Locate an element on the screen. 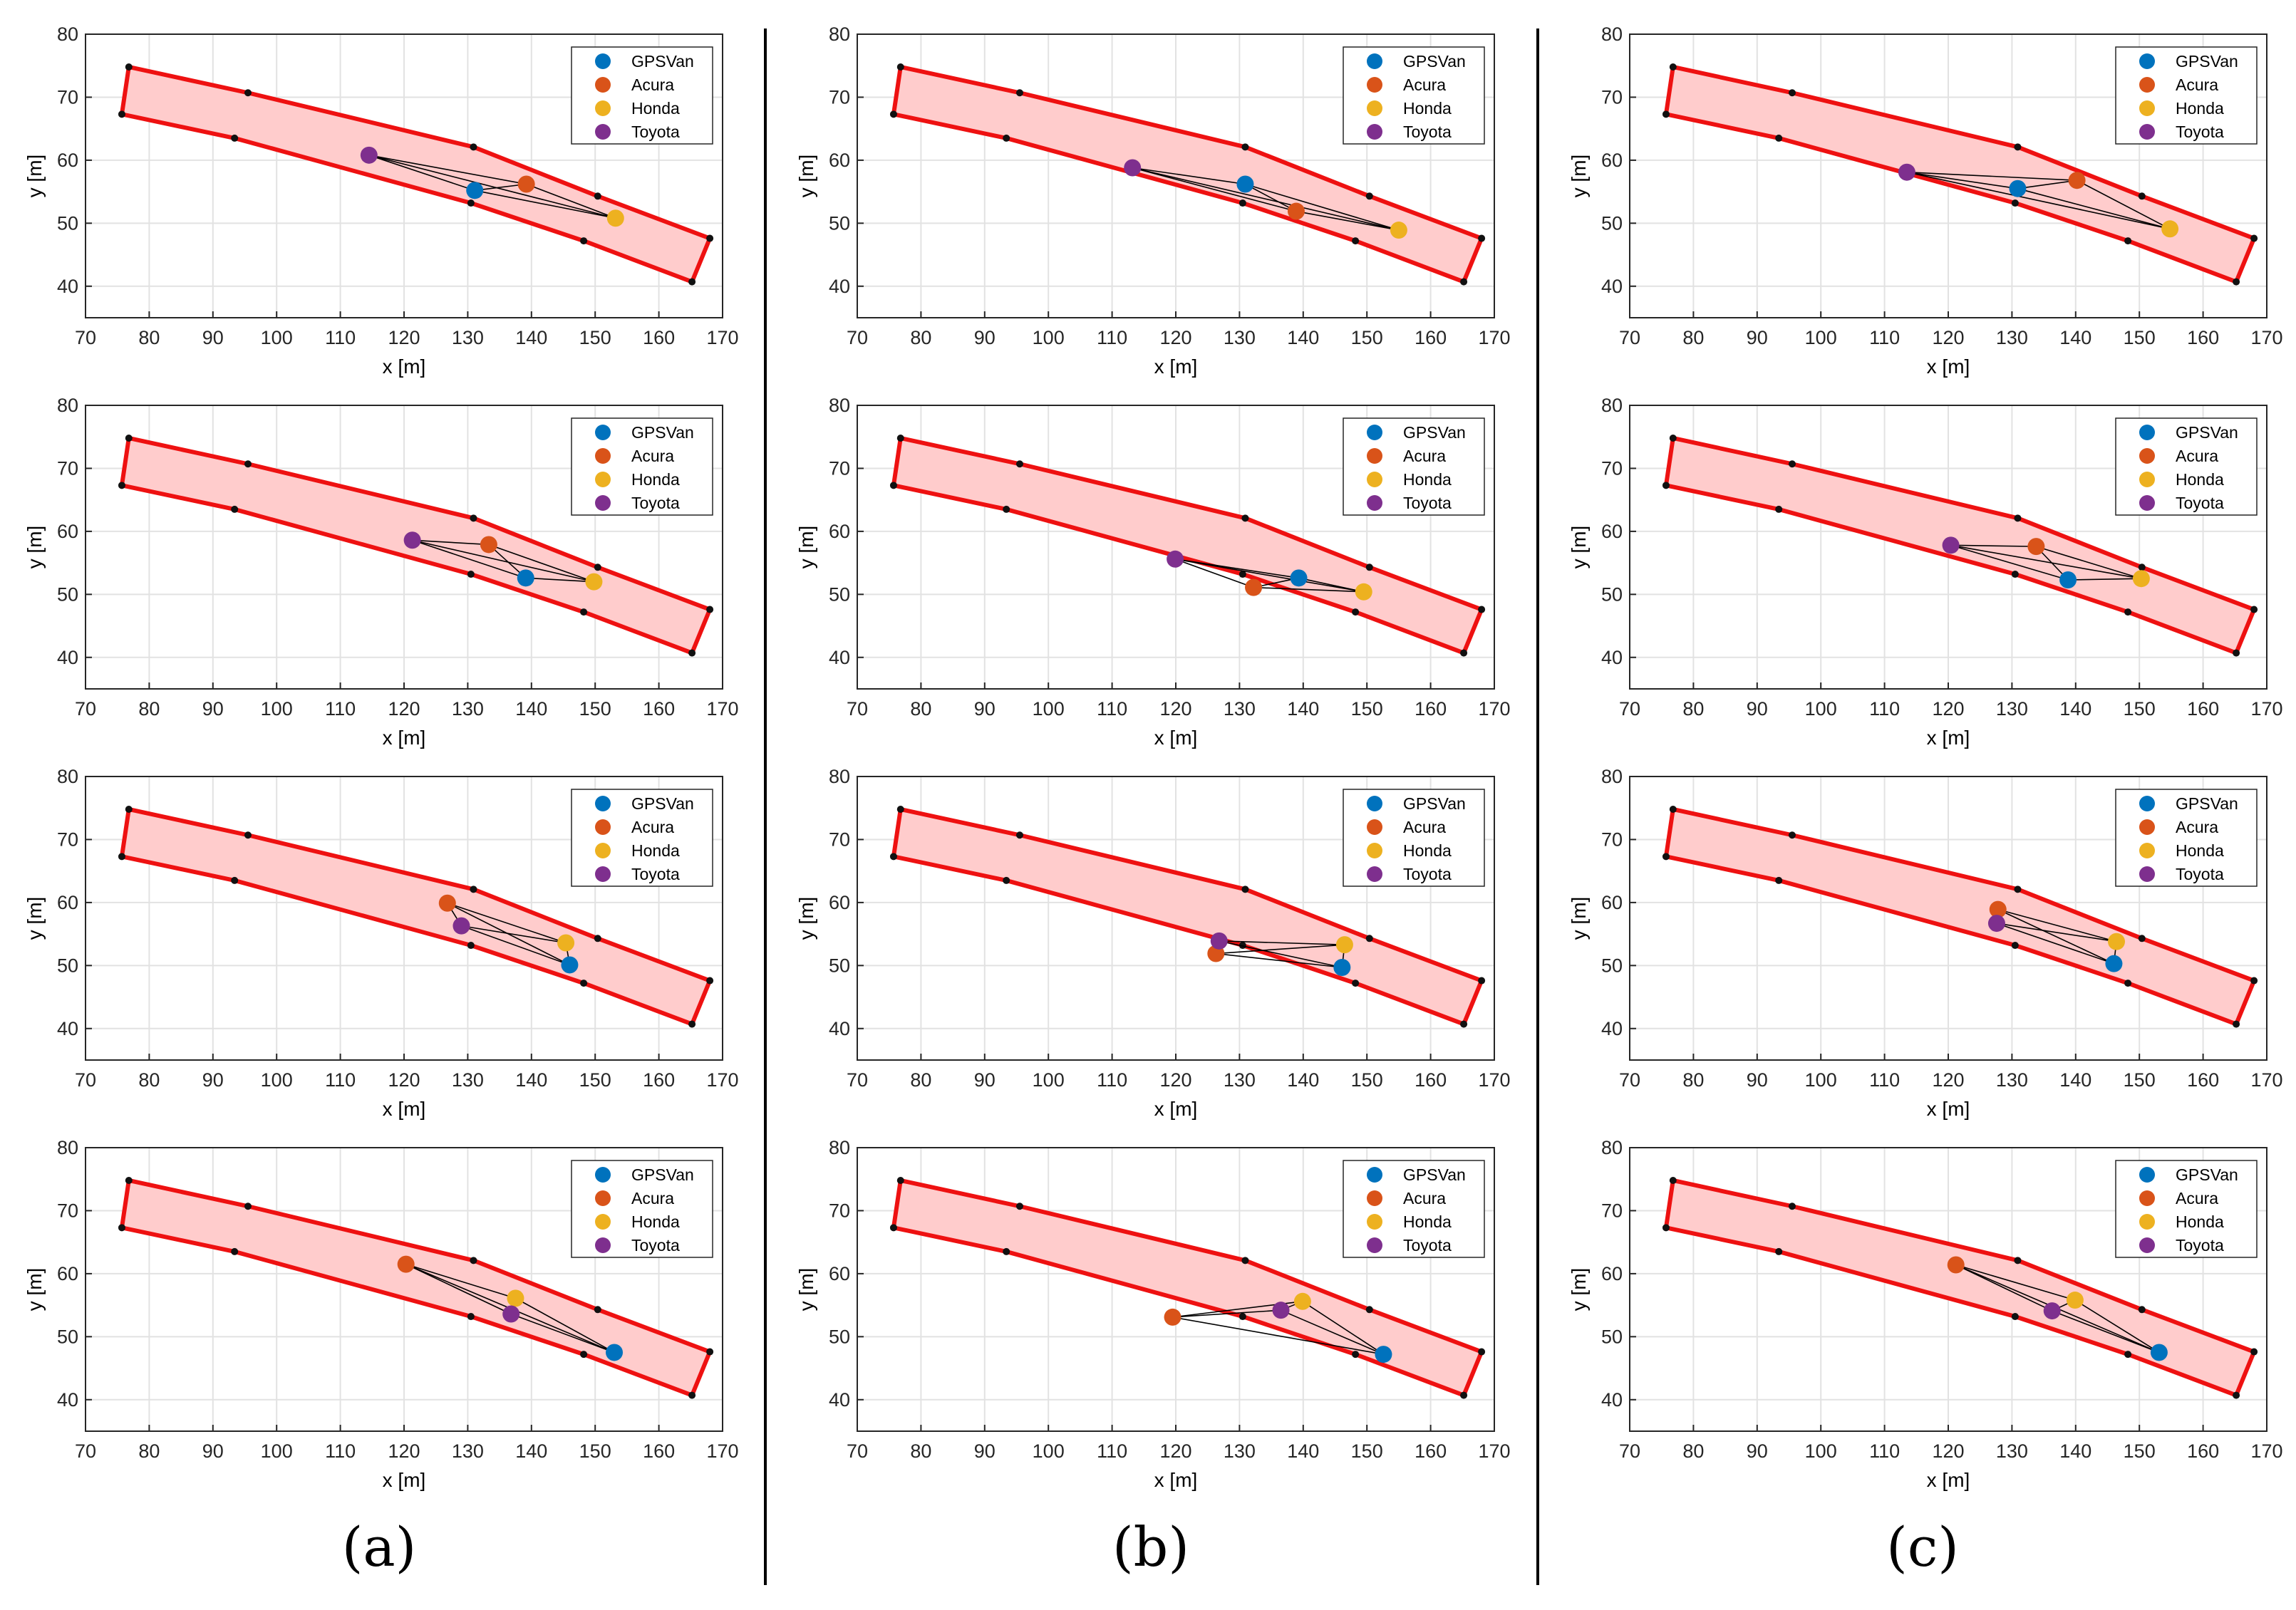  x-tick-label: 80 is located at coordinates (921, 337).